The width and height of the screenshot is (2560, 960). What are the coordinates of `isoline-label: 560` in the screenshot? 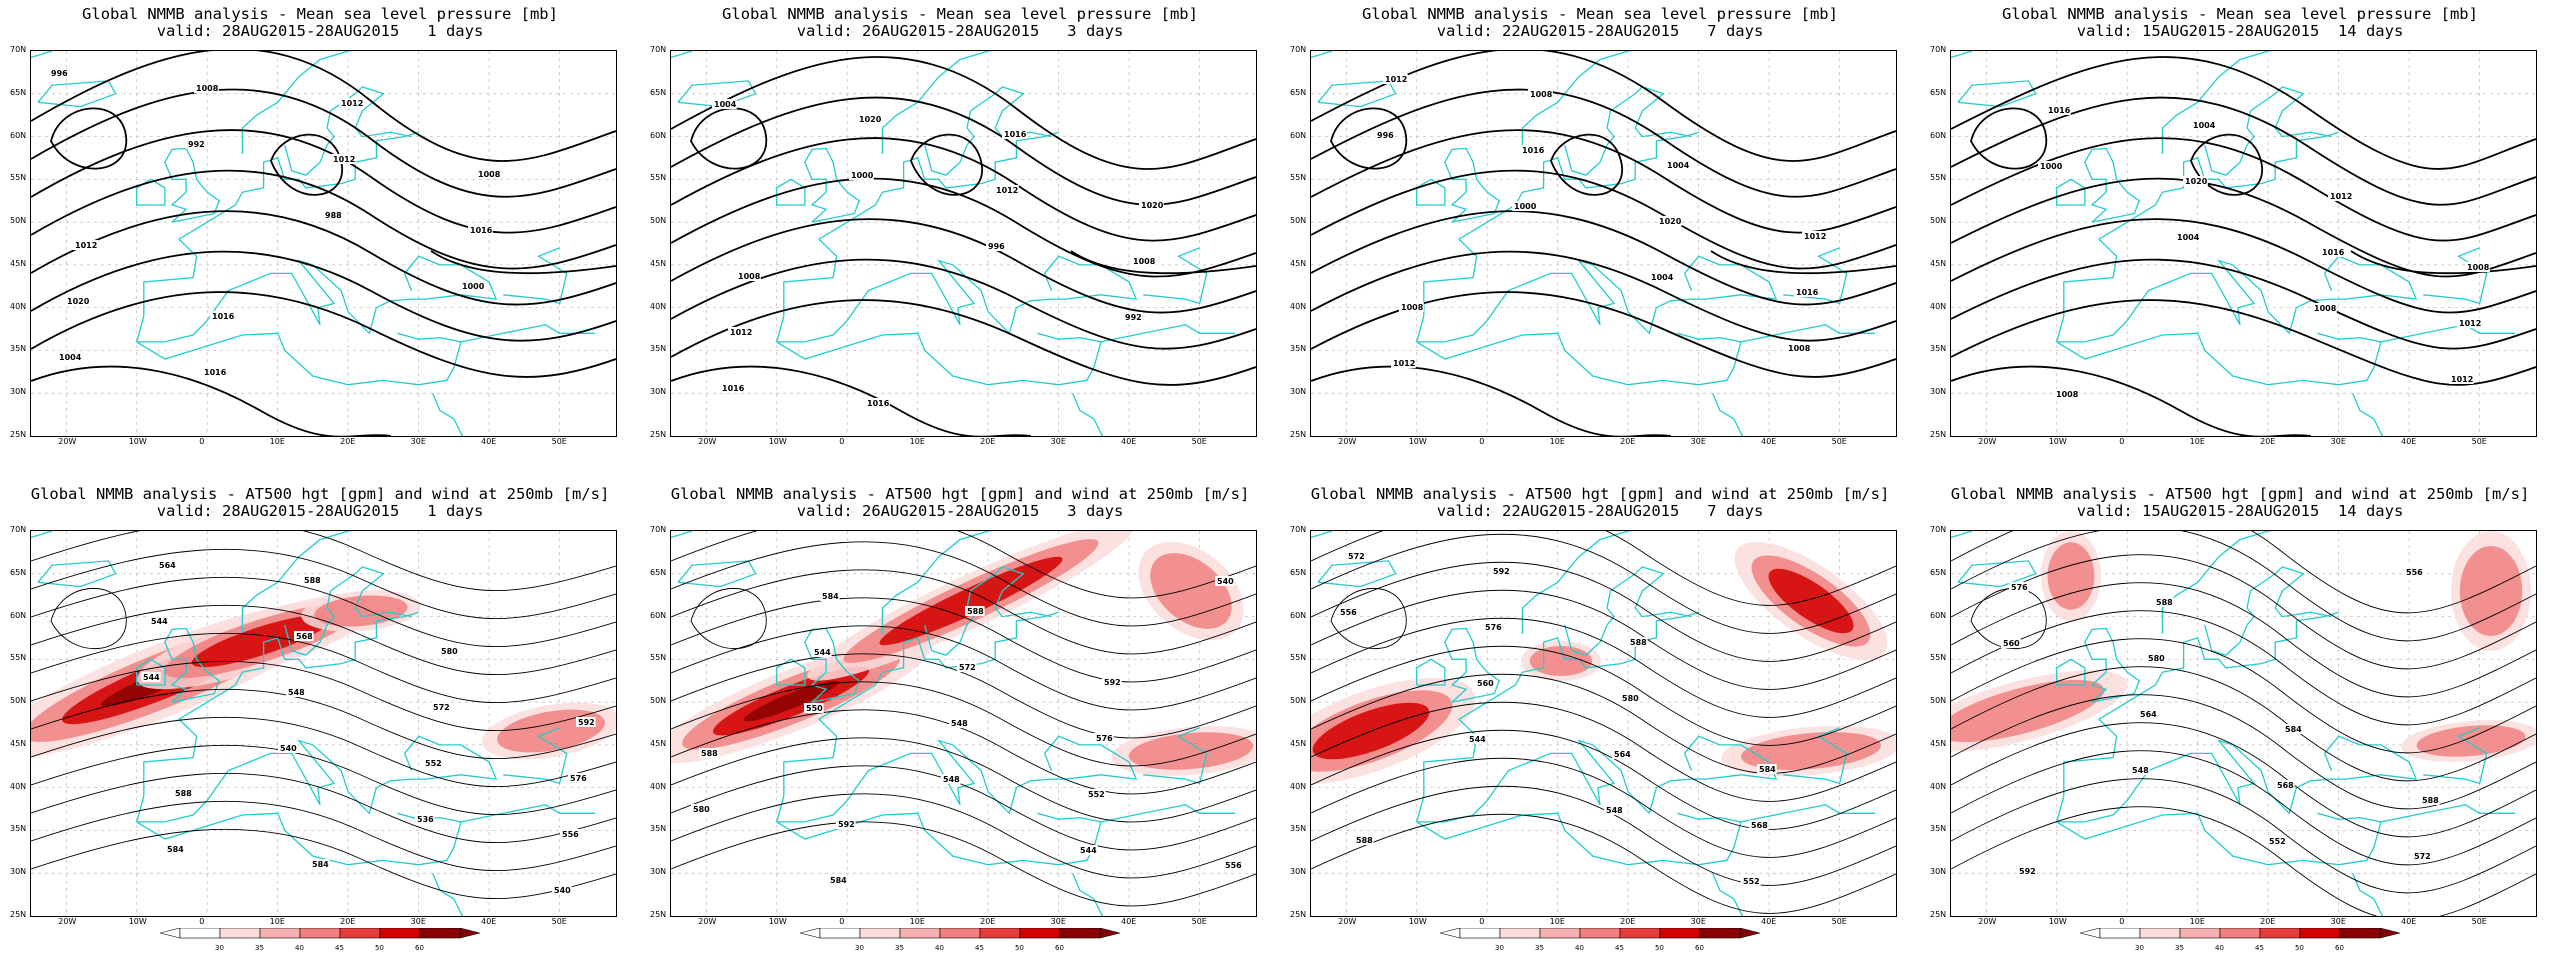 It's located at (2011, 643).